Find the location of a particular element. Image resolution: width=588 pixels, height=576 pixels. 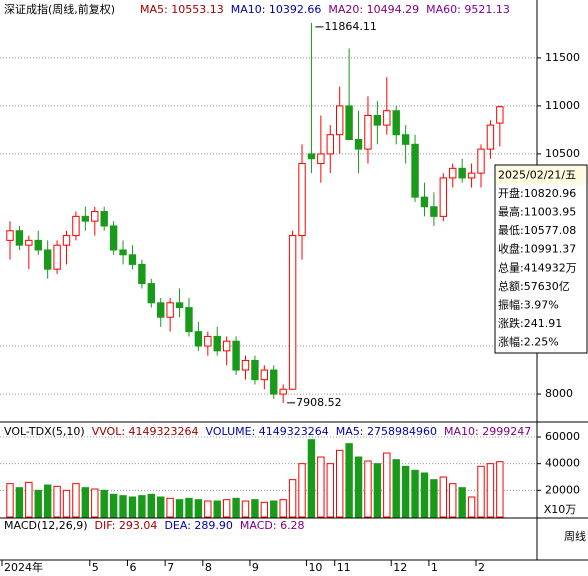

y-tick-label: 10500 is located at coordinates (562, 153).